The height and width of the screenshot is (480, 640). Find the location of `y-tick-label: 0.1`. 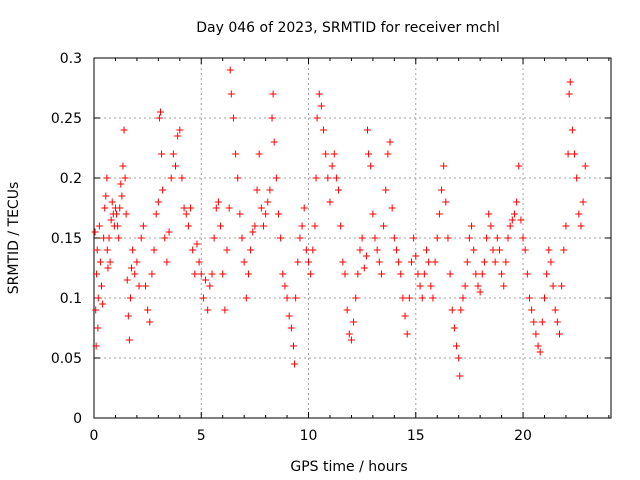

y-tick-label: 0.1 is located at coordinates (71, 299).